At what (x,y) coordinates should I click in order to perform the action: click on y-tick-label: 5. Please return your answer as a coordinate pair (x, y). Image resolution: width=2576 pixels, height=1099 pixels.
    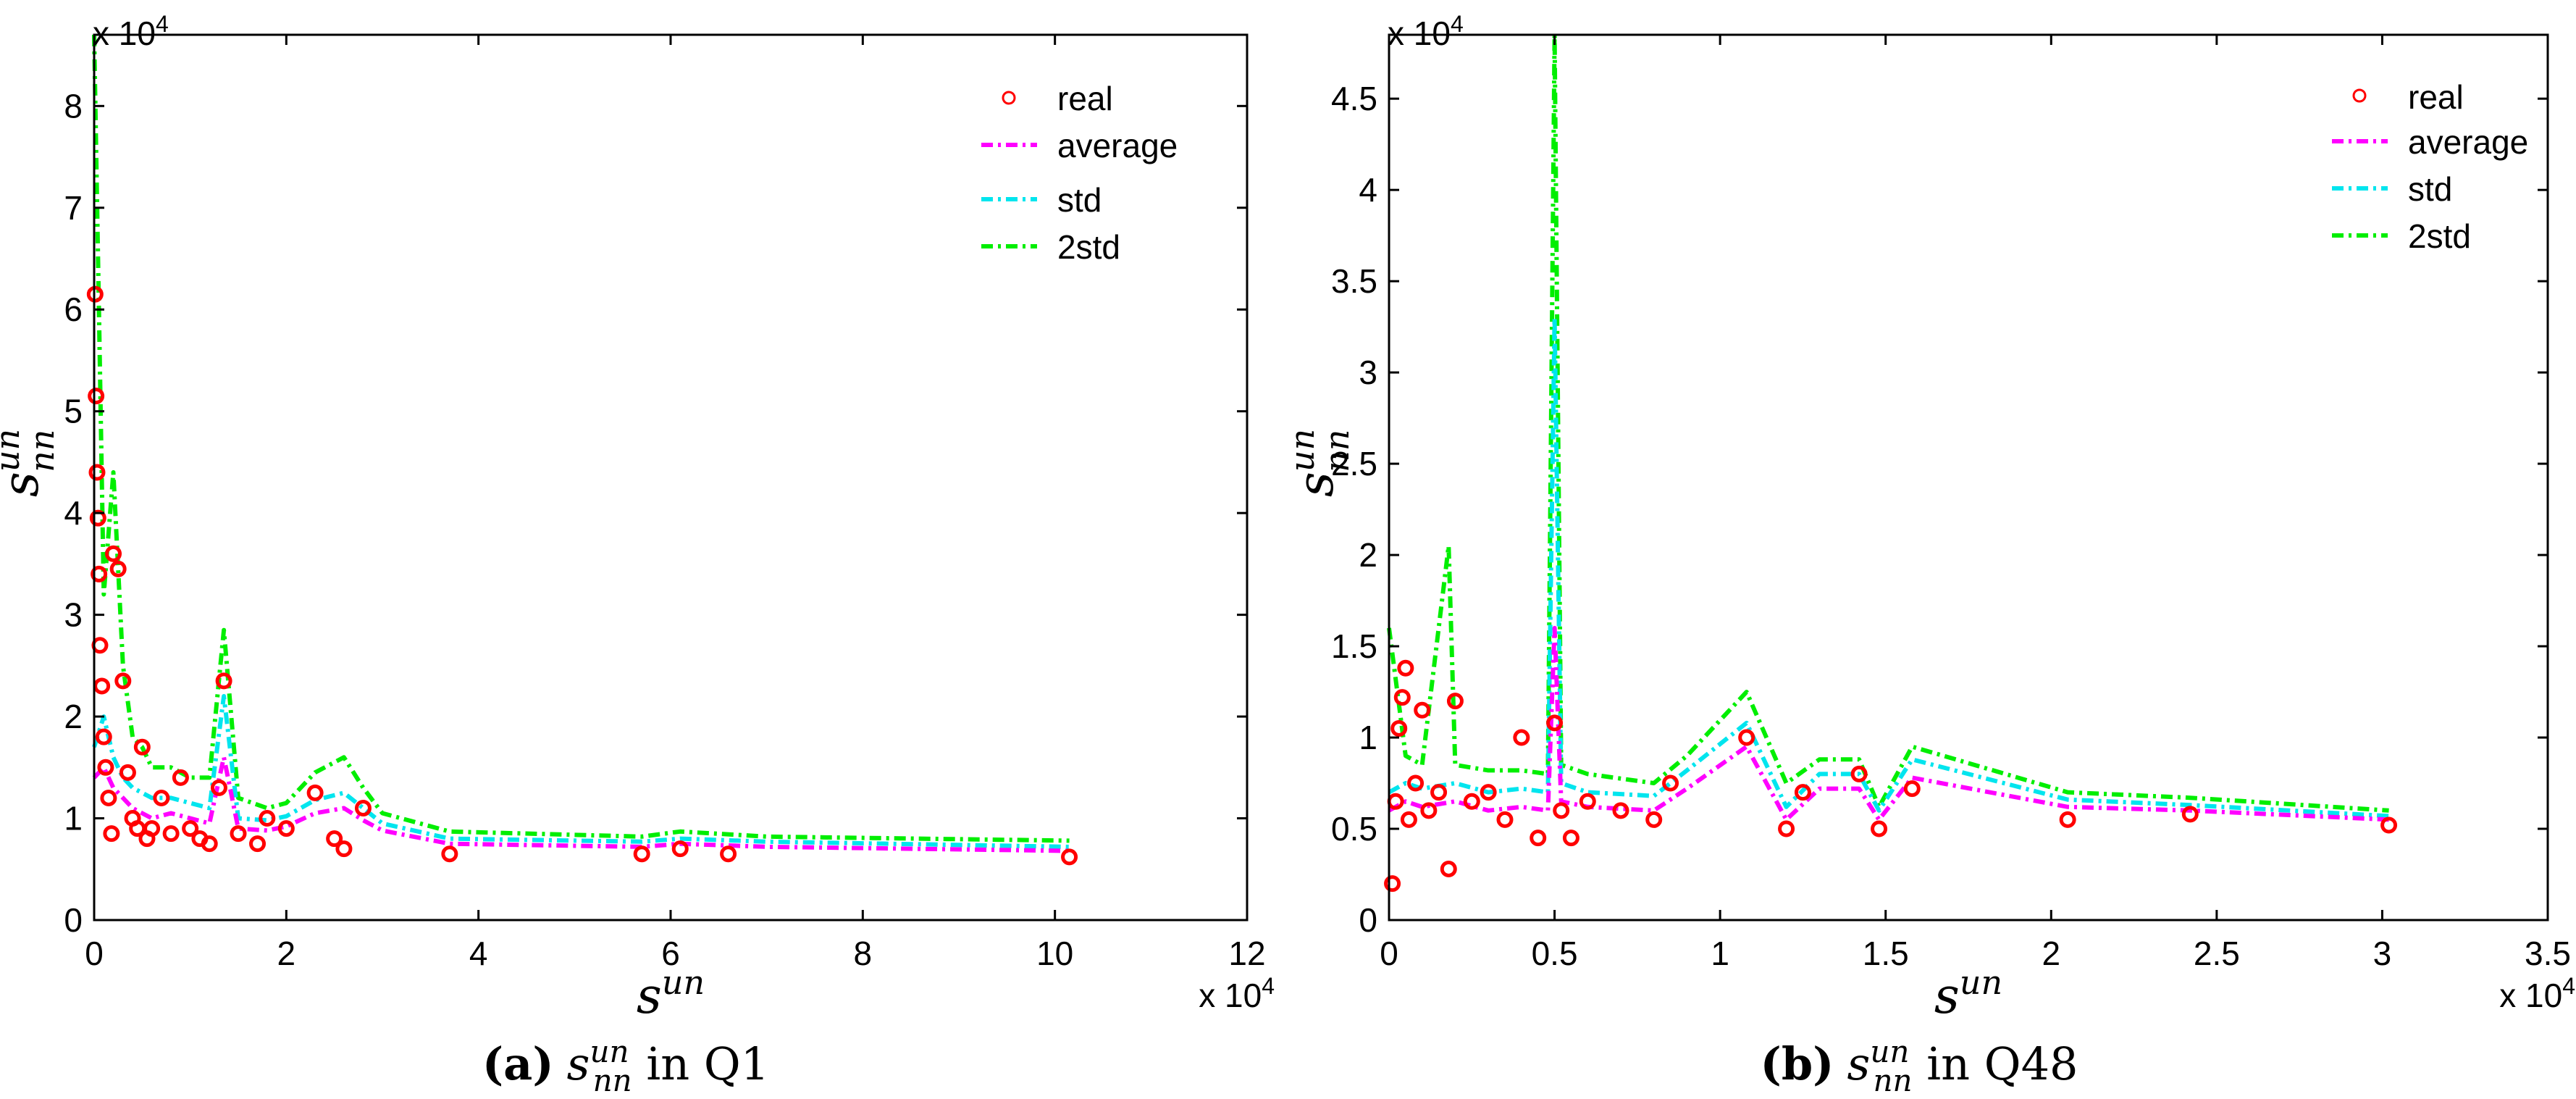
    Looking at the image, I should click on (73, 412).